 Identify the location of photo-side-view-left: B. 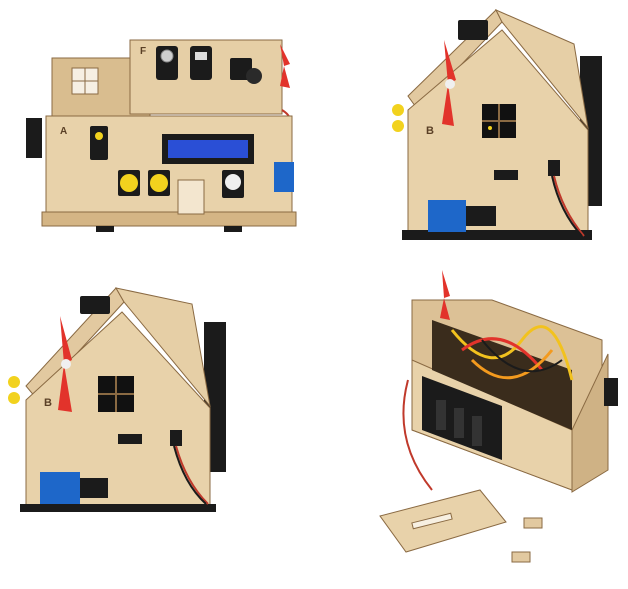
(116, 398).